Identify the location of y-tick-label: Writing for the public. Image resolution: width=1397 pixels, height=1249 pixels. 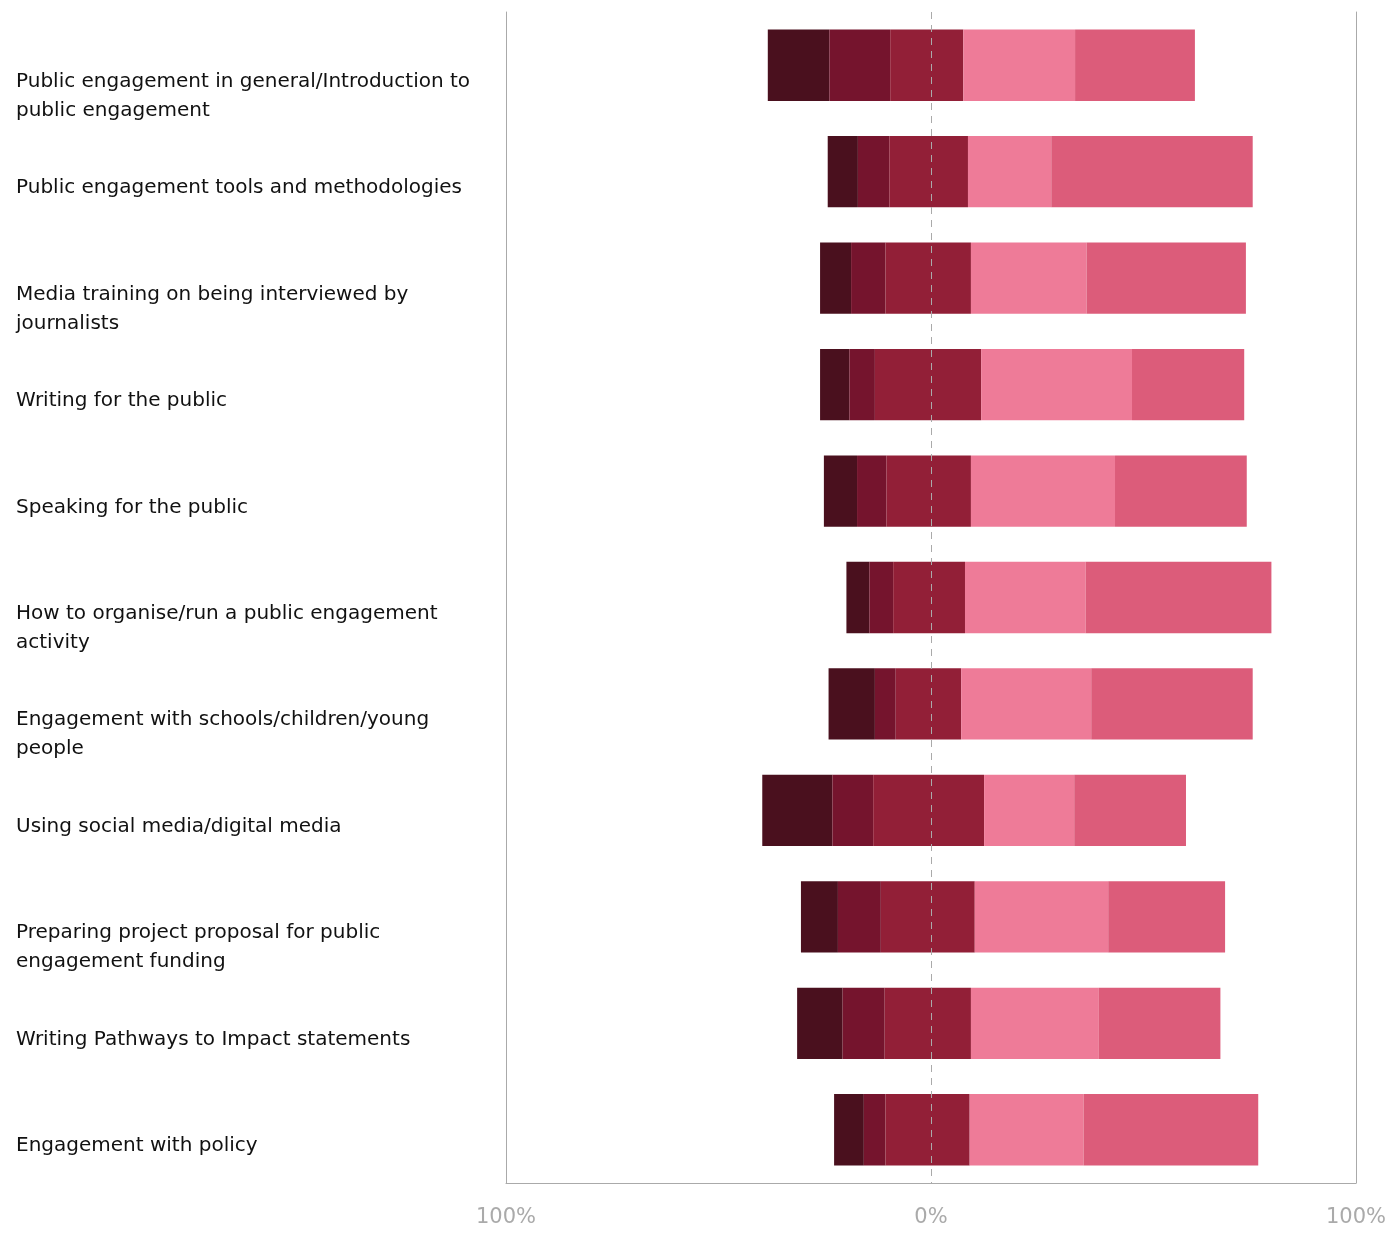
(121, 399).